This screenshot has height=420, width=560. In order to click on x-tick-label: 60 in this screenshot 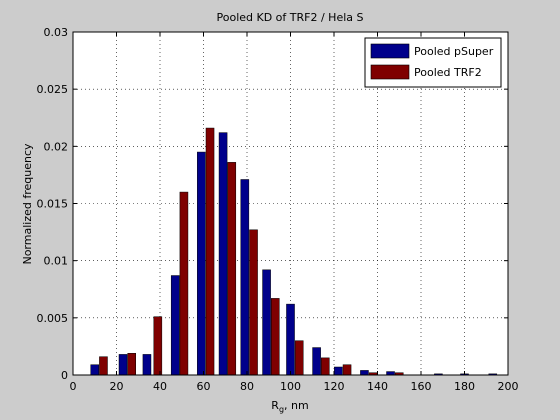, I will do `click(204, 386)`.